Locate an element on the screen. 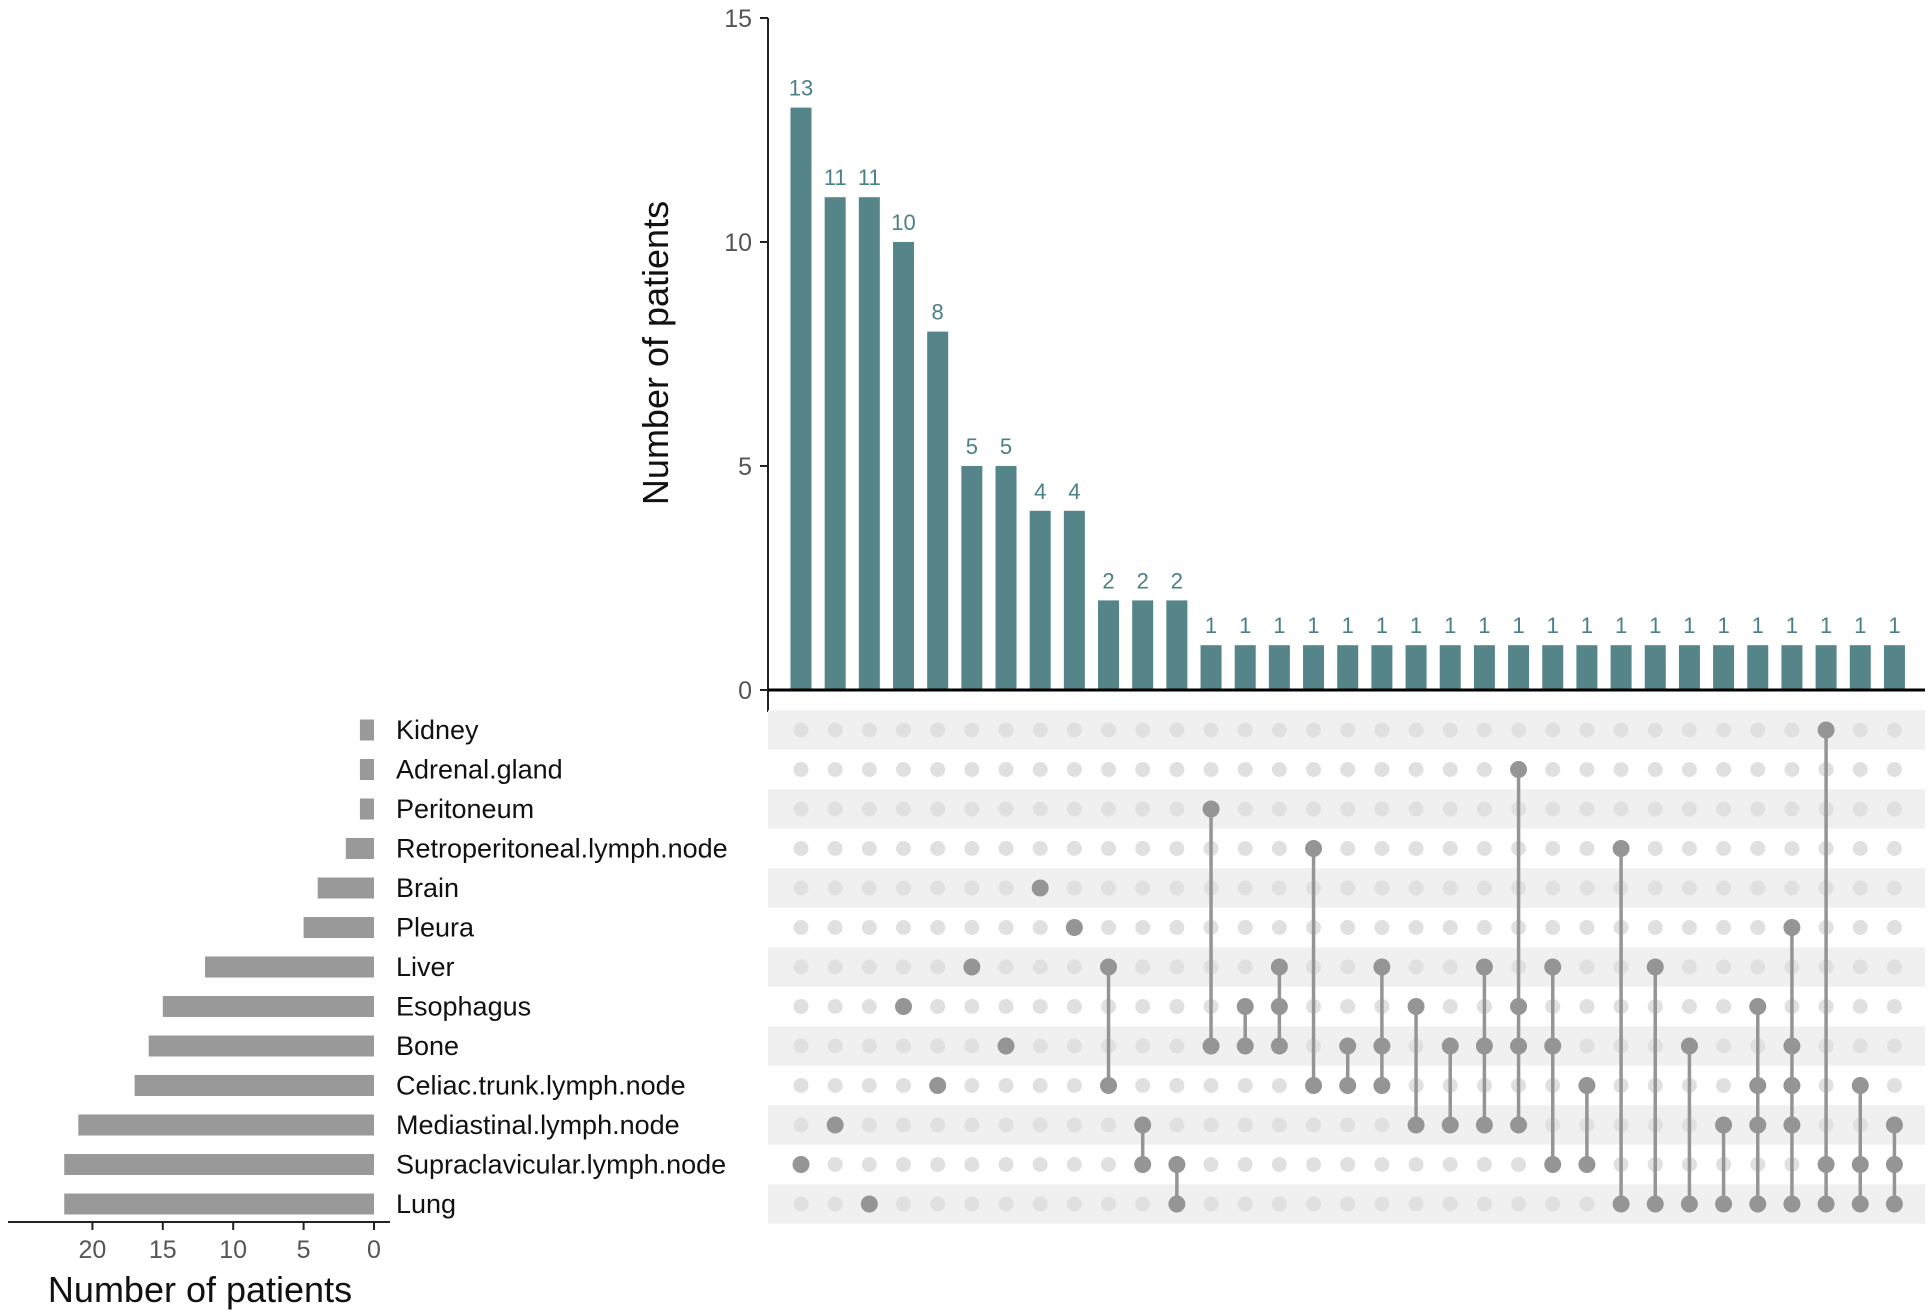 The image size is (1929, 1316). set-size-x-tick-label: 10 is located at coordinates (233, 1250).